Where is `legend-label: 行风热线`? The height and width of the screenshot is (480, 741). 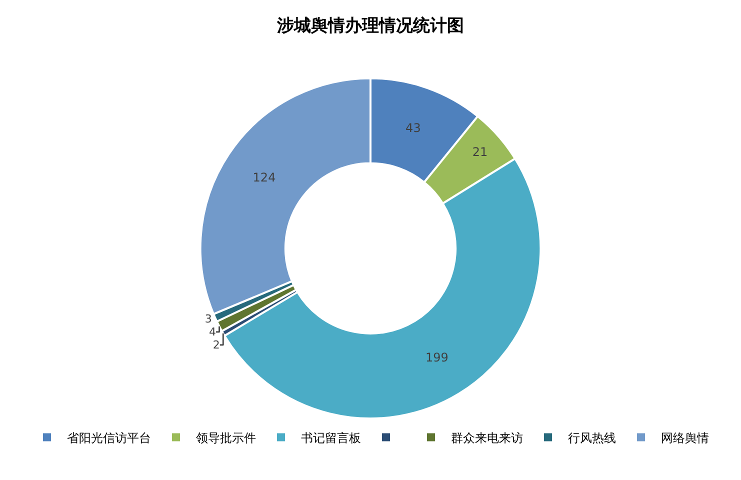 legend-label: 行风热线 is located at coordinates (592, 437).